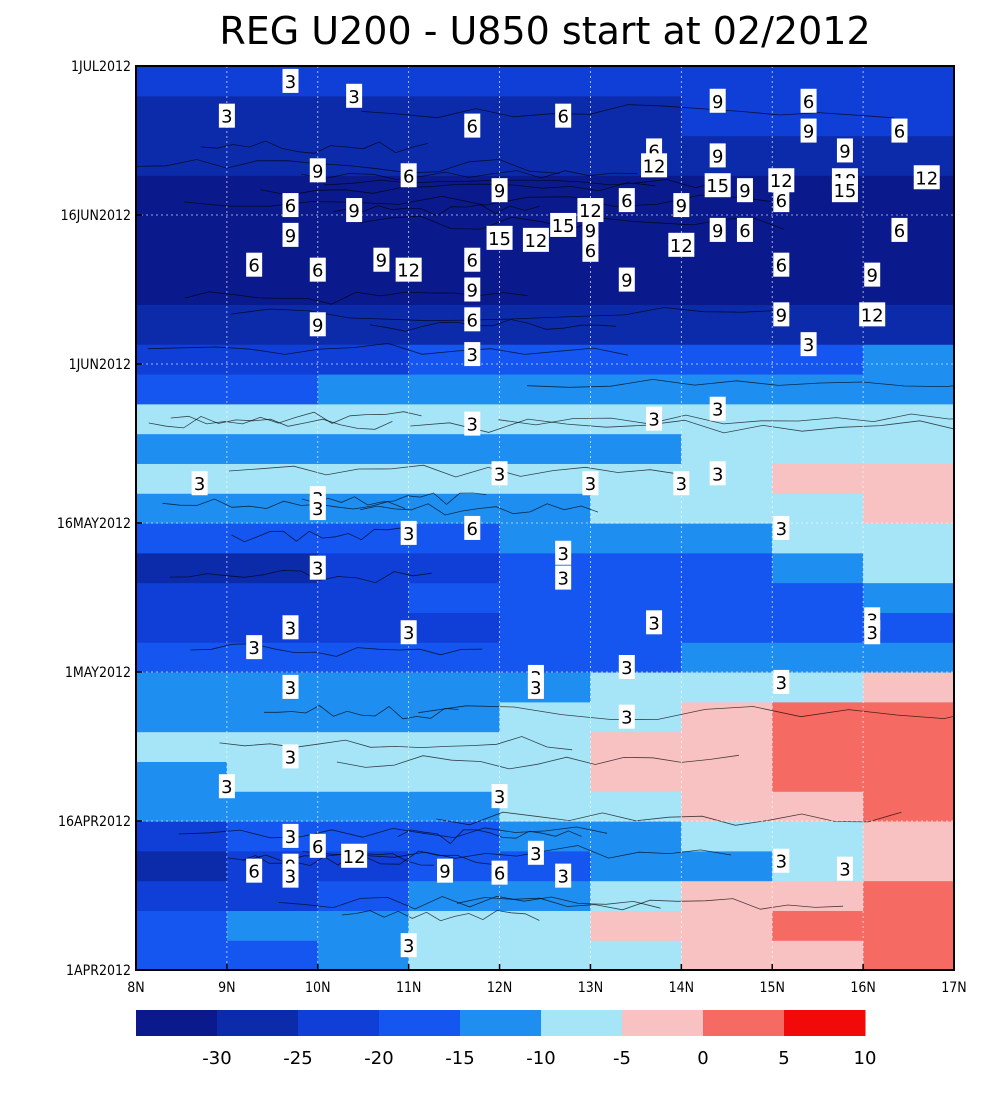 This screenshot has width=1000, height=1100. I want to click on x-tick-label: 17N, so click(953, 988).